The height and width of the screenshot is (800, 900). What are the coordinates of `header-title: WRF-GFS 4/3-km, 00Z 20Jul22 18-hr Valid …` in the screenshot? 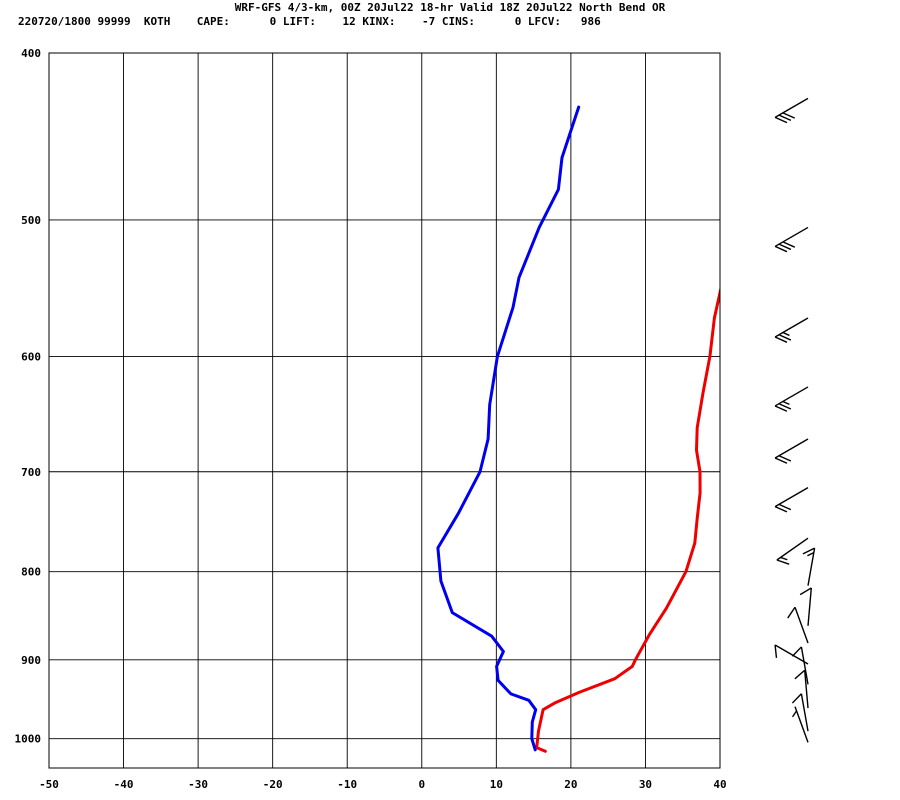 It's located at (450, 7).